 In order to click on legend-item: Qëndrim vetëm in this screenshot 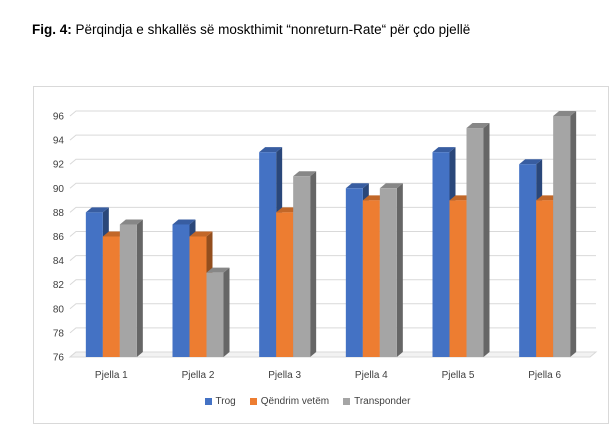, I will do `click(289, 401)`.